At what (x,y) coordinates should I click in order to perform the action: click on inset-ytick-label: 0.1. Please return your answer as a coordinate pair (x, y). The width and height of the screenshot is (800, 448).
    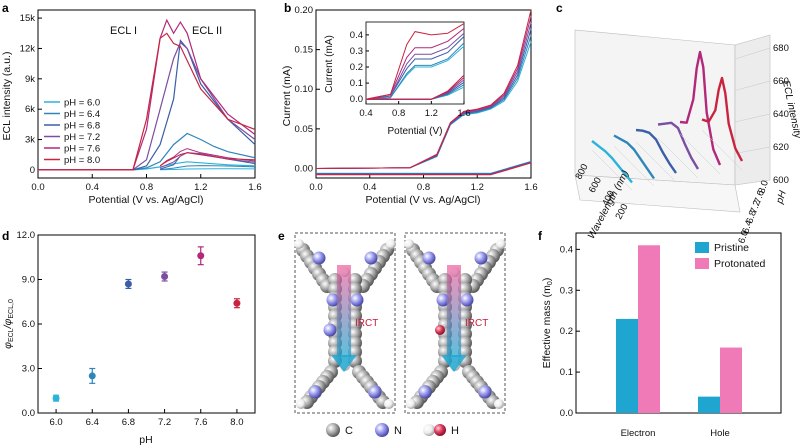
    Looking at the image, I should click on (356, 83).